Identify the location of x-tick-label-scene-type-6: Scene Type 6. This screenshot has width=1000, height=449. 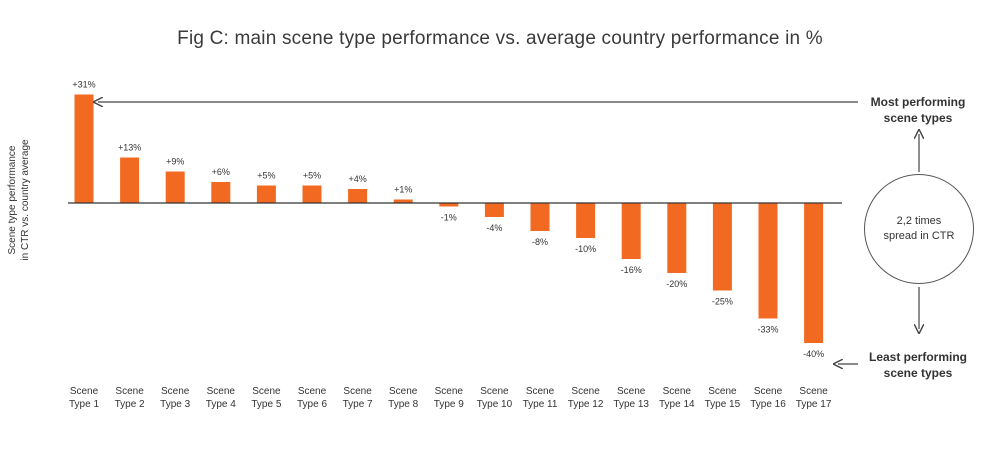
(312, 398).